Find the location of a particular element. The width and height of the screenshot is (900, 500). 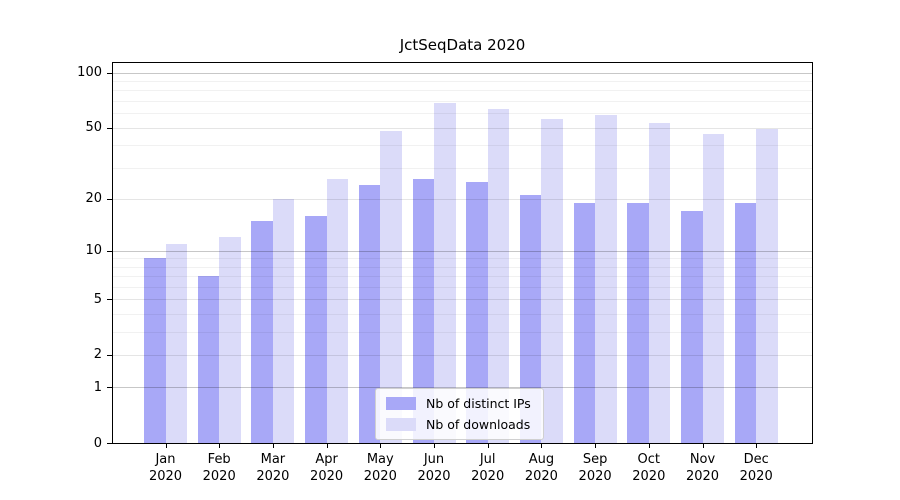

legend-label: Nb of distinct IPs is located at coordinates (478, 403).